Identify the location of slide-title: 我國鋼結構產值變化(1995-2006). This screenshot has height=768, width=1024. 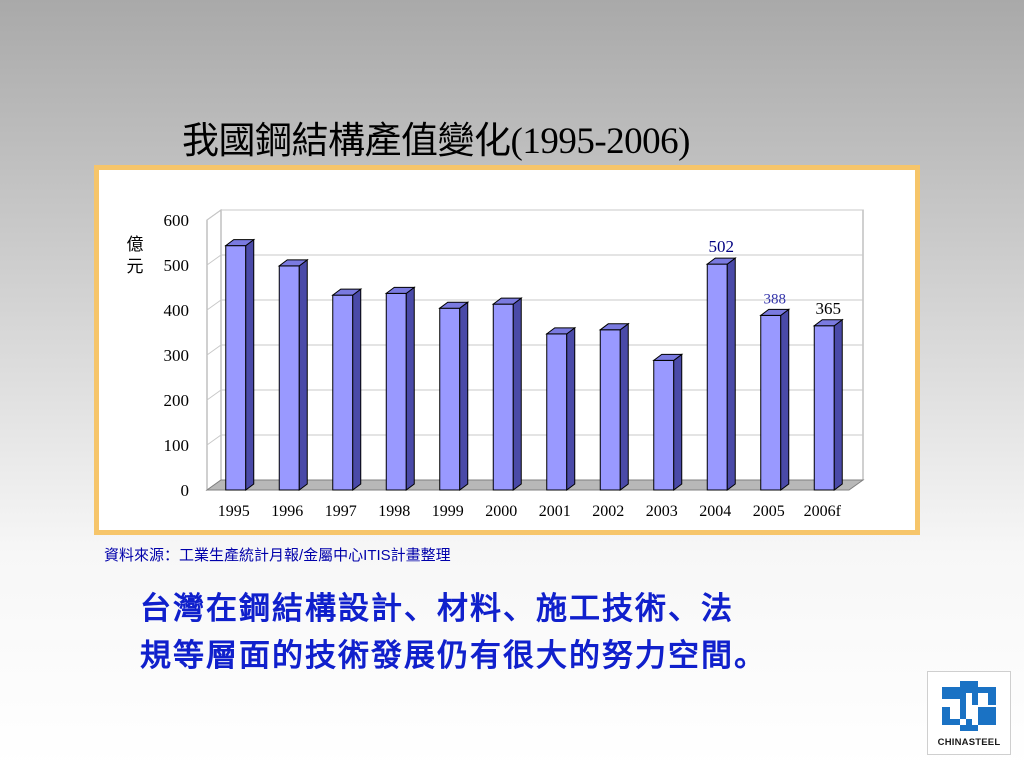
(436, 141).